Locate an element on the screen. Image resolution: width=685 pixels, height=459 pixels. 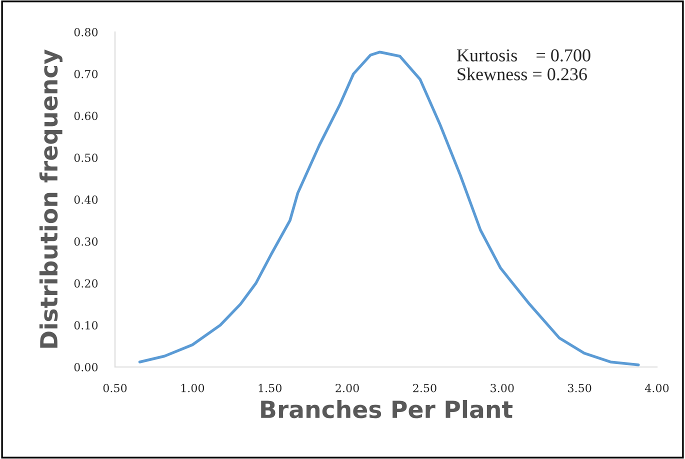
x-axis-title: Branches Per Plant is located at coordinates (386, 409).